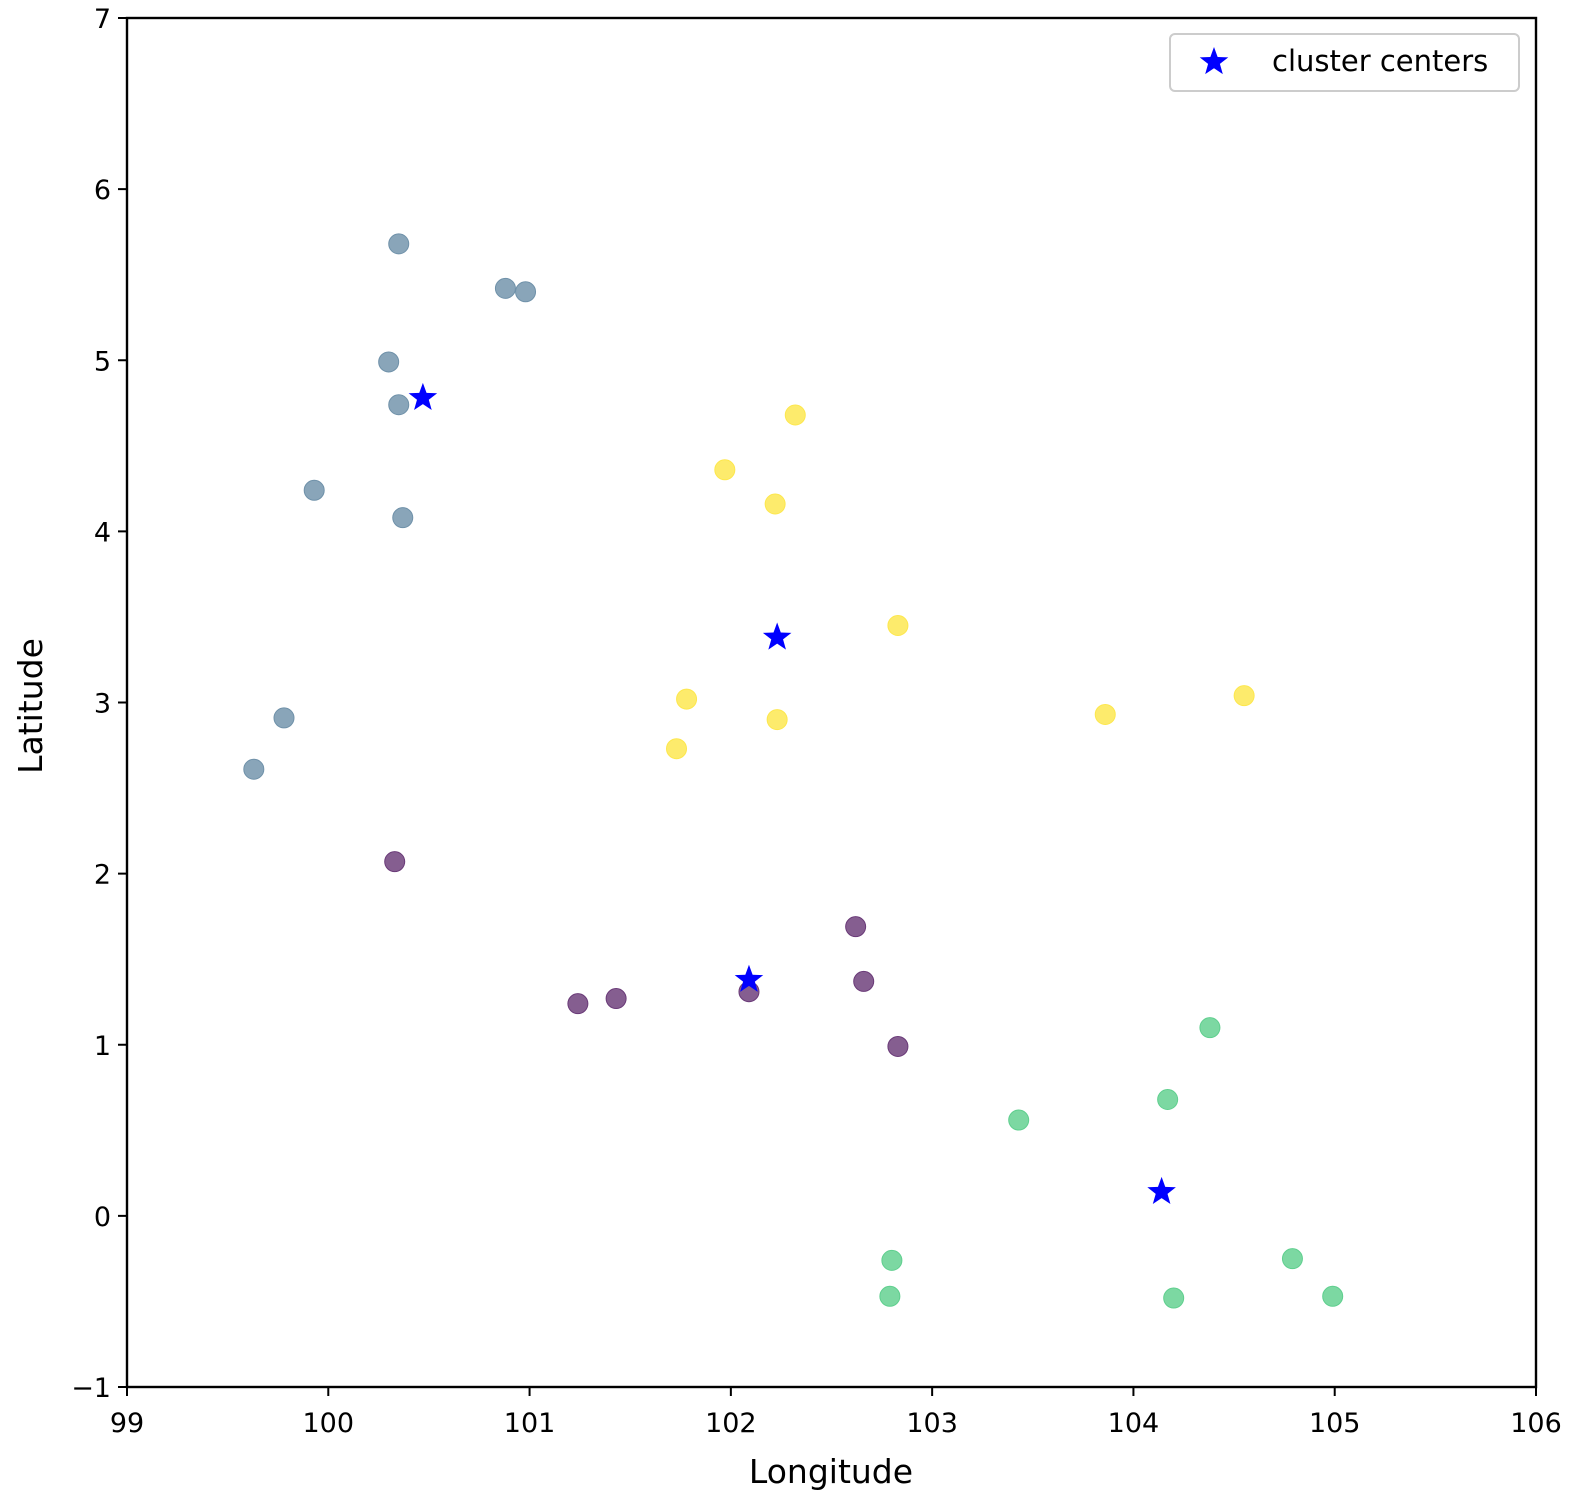 The image size is (1577, 1509). I want to click on x-tick-label: 103, so click(932, 1423).